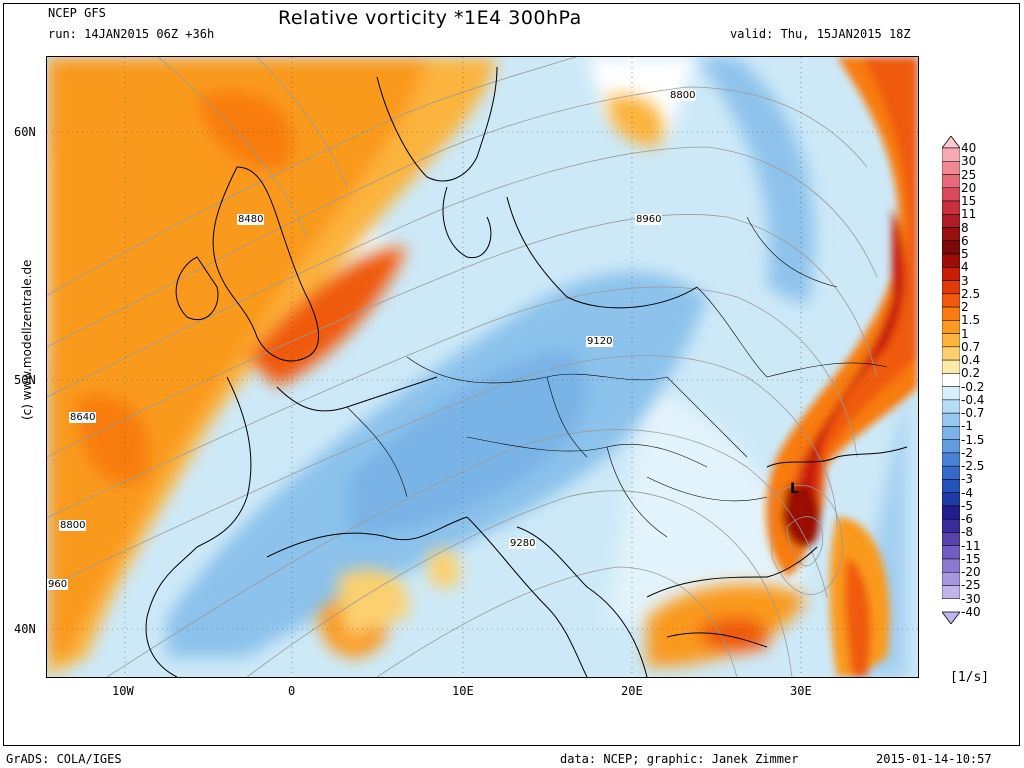 Image resolution: width=1024 pixels, height=768 pixels. Describe the element at coordinates (27, 339) in the screenshot. I see `credit-text: (c) www.modellzentrale.de` at that location.